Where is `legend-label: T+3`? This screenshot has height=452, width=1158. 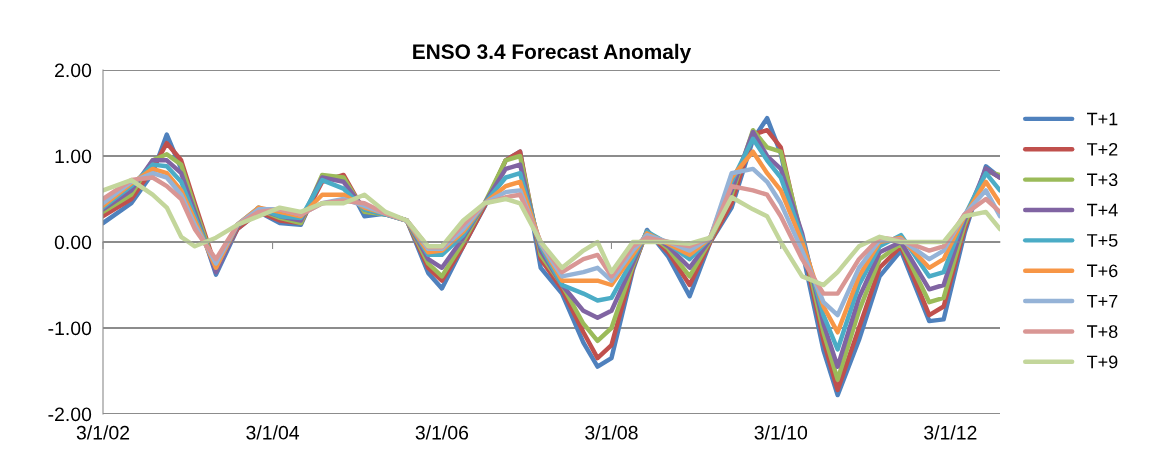 legend-label: T+3 is located at coordinates (1102, 180).